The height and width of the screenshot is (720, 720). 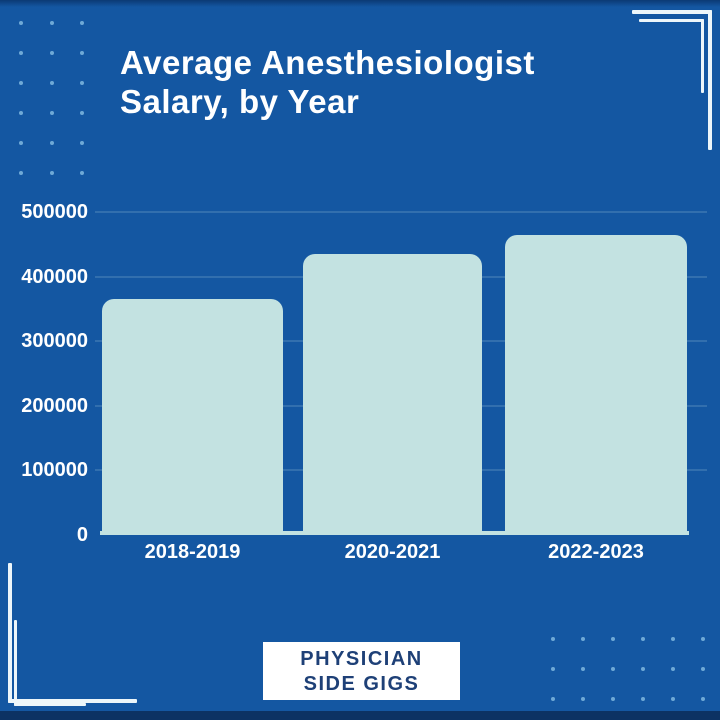 I want to click on gridline, so click(x=401, y=212).